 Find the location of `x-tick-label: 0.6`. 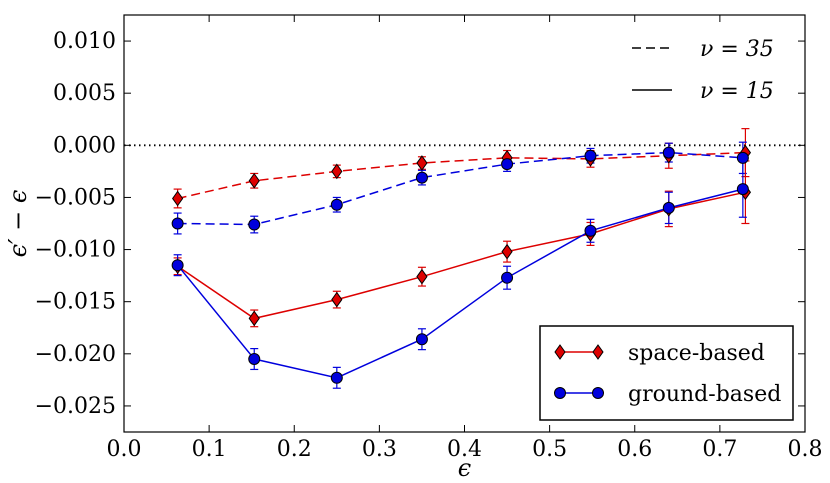

x-tick-label: 0.6 is located at coordinates (634, 449).